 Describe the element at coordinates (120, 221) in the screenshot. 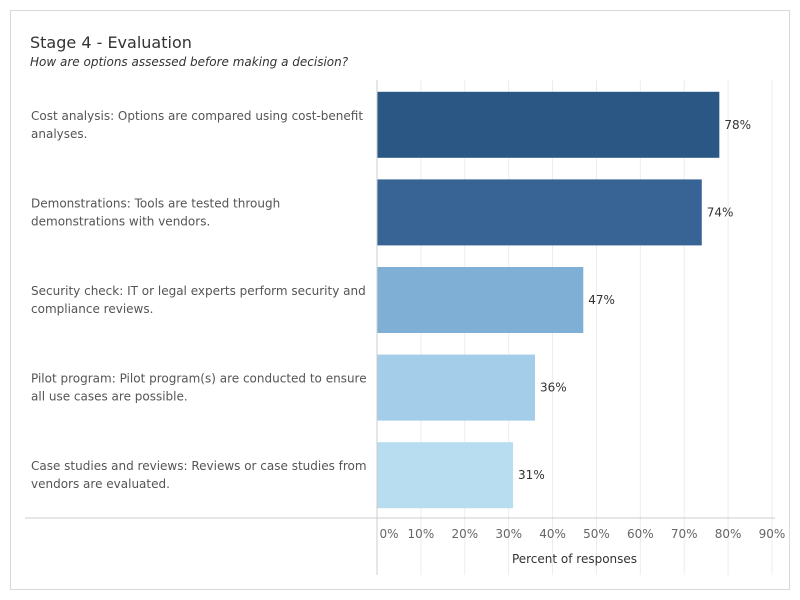

I see `category-label: demonstrations with vendors.` at that location.